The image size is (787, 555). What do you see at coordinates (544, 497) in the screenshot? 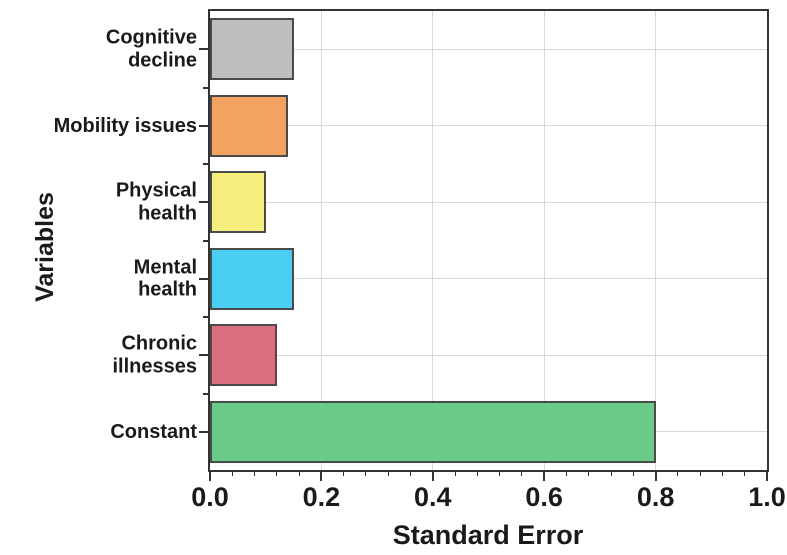
I see `x-tick-label: 0.6` at bounding box center [544, 497].